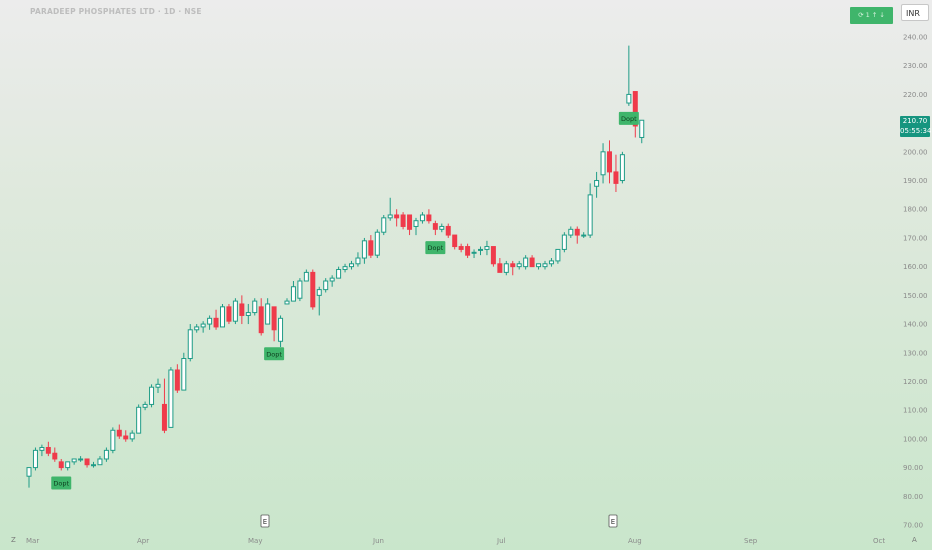 This screenshot has height=550, width=932. I want to click on x-tick-label: Mar, so click(32, 541).